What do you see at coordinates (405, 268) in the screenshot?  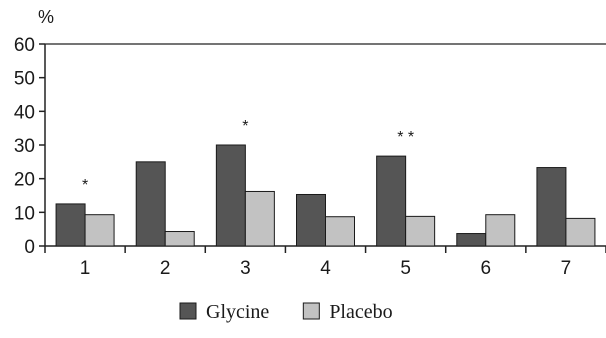 I see `x-tick-label: 5` at bounding box center [405, 268].